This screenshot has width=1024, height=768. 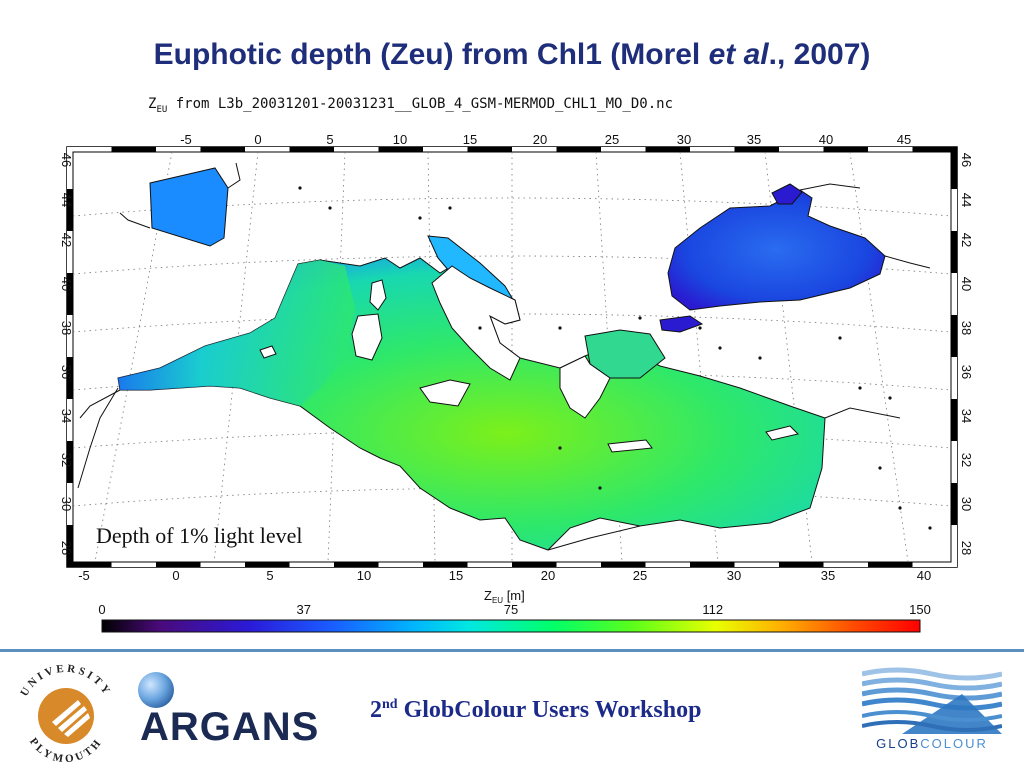 What do you see at coordinates (431, 54) in the screenshot?
I see `title-main: Euphotic depth (Zeu) from Chl1 (Morel` at bounding box center [431, 54].